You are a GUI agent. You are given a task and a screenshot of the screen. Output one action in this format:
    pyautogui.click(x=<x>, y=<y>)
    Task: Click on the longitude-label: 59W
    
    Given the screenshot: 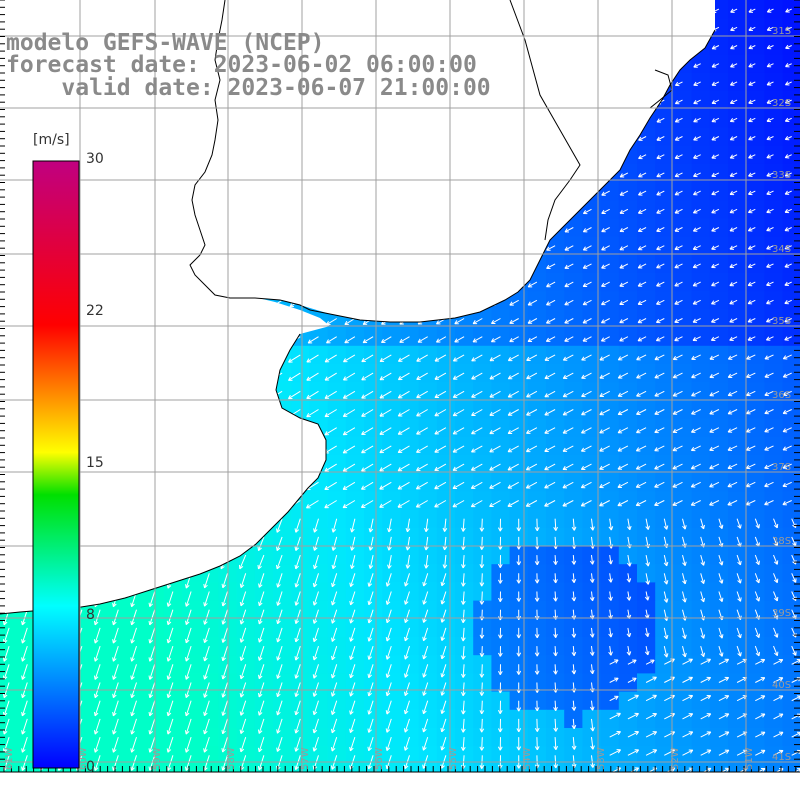 What is the action you would take?
    pyautogui.click(x=157, y=758)
    